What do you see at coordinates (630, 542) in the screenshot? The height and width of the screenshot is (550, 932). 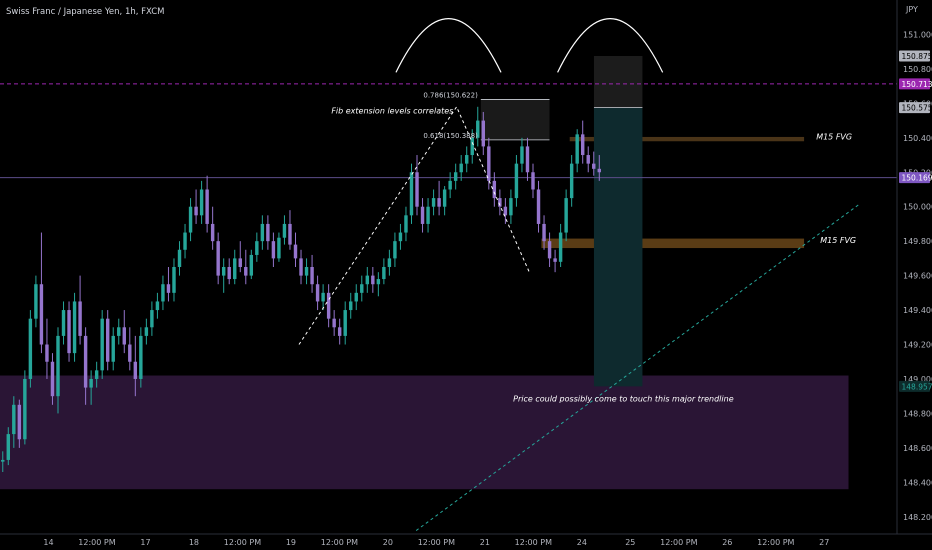 I see `x-tick-label: 25` at bounding box center [630, 542].